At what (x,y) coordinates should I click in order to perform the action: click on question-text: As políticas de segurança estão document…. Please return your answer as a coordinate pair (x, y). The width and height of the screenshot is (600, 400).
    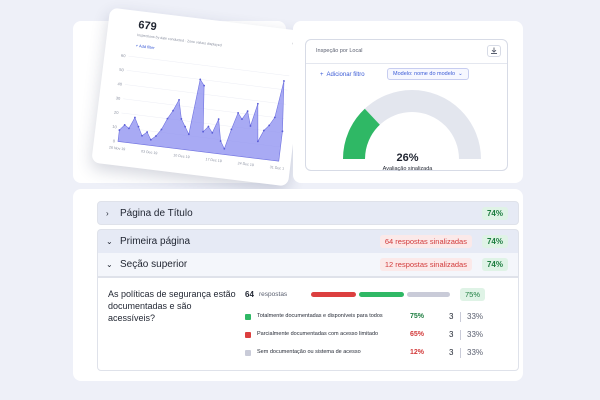
    Looking at the image, I should click on (172, 306).